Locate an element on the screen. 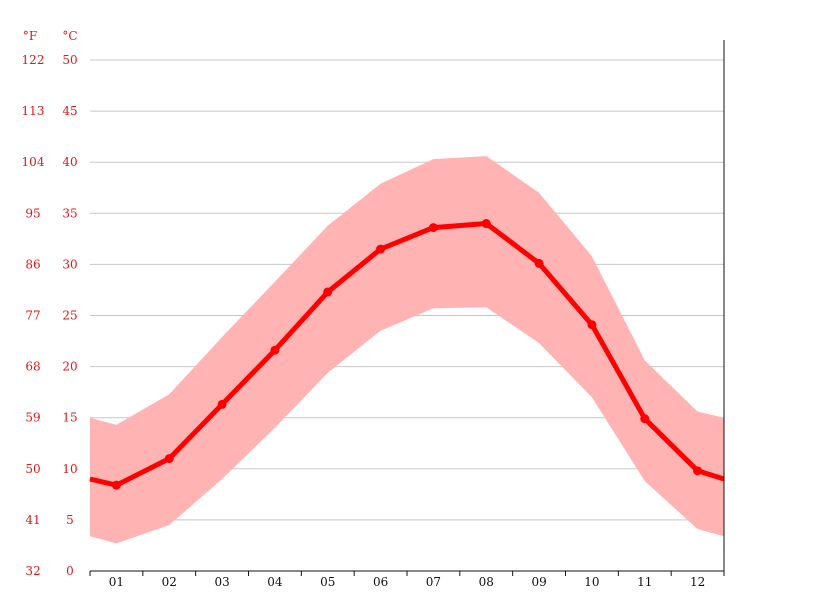 Image resolution: width=815 pixels, height=611 pixels. x-tick-label-08: 08 is located at coordinates (486, 582).